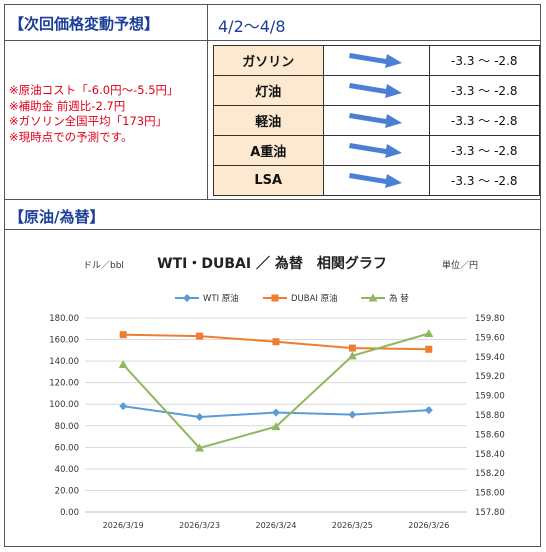 Image resolution: width=546 pixels, height=552 pixels. What do you see at coordinates (67, 491) in the screenshot?
I see `y-left-tick-label: 20.00` at bounding box center [67, 491].